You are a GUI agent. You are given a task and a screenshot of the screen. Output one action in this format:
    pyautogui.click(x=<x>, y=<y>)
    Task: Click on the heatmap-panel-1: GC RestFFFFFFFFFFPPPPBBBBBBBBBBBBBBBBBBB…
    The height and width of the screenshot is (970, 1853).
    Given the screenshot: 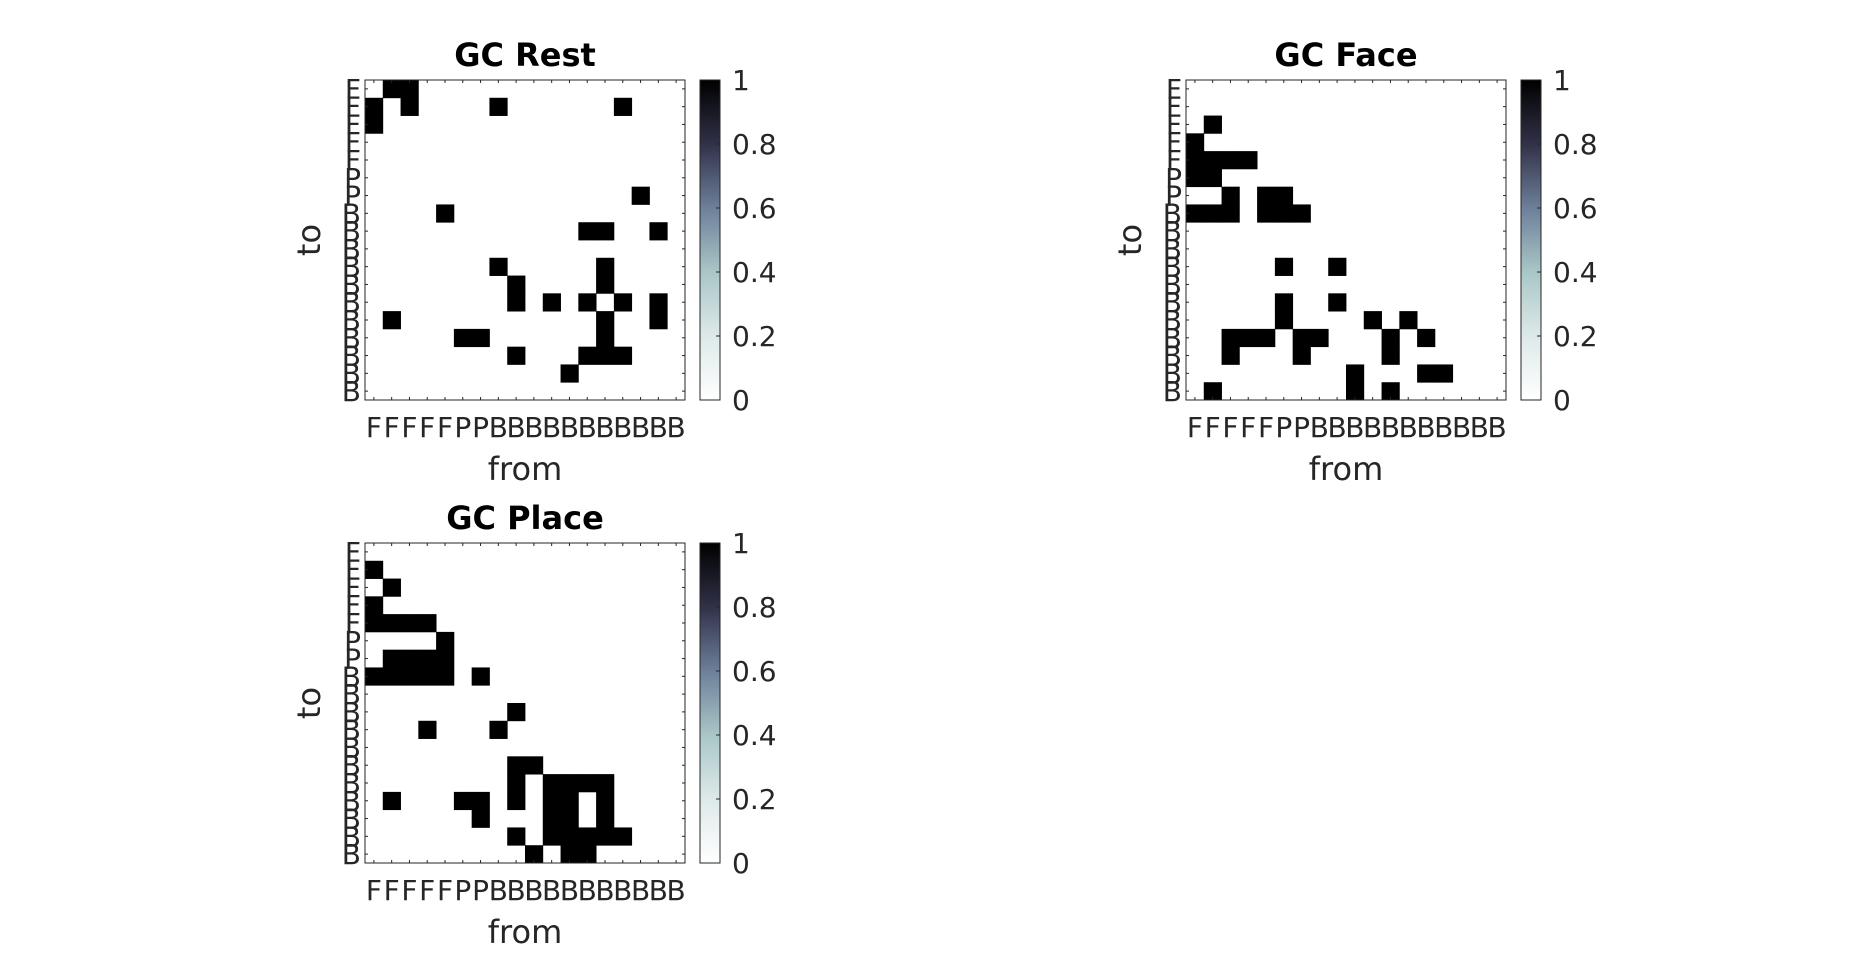 What is the action you would take?
    pyautogui.click(x=533, y=262)
    